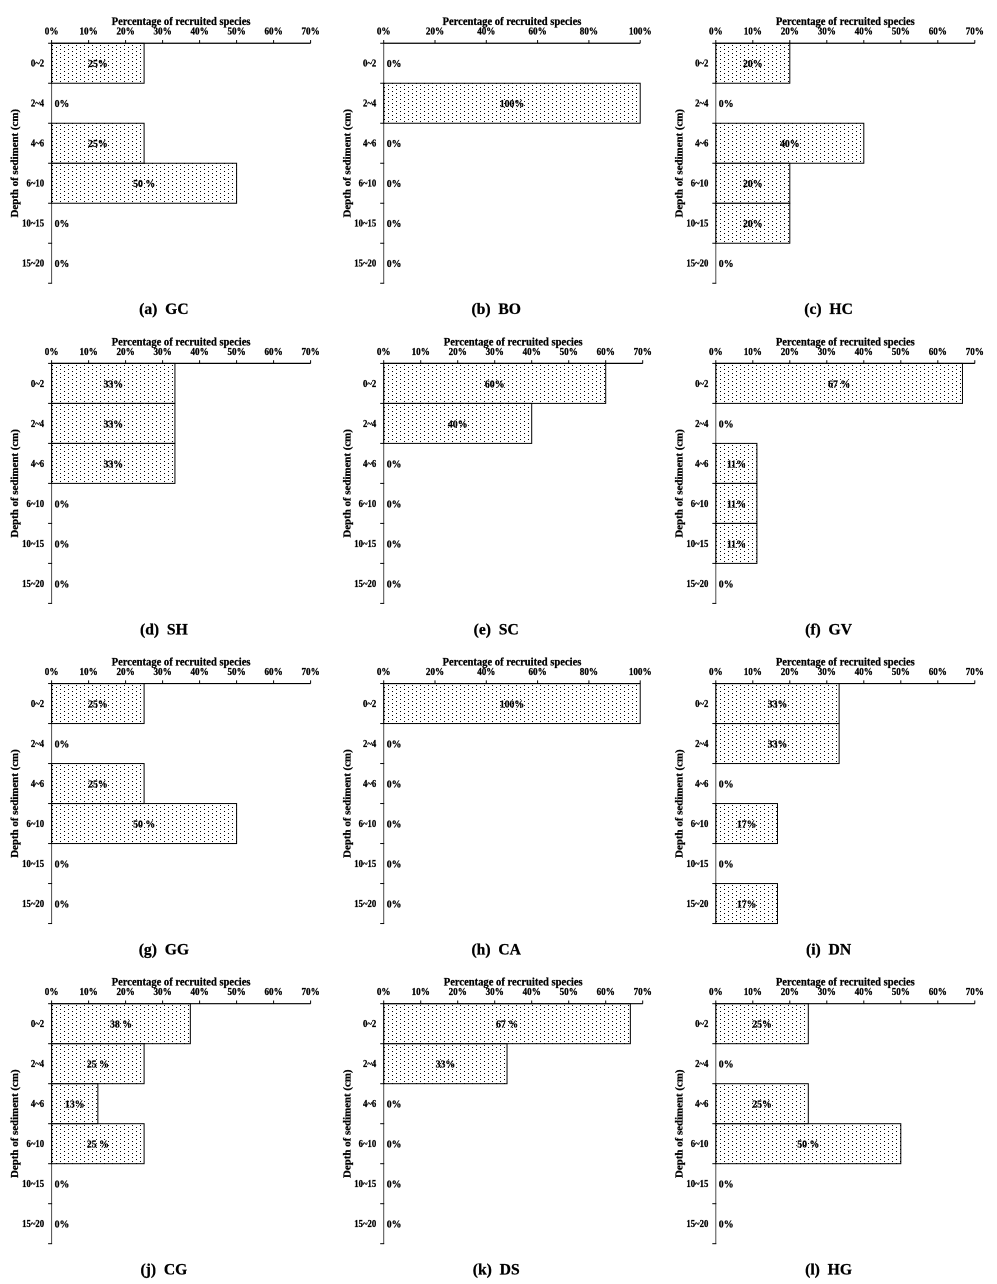 The height and width of the screenshot is (1284, 997). I want to click on svg-text: (g) GG, so click(164, 950).